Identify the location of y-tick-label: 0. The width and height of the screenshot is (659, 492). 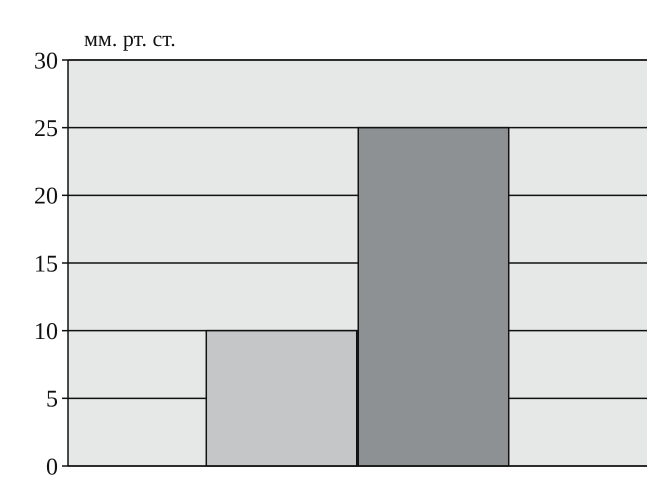
(52, 467).